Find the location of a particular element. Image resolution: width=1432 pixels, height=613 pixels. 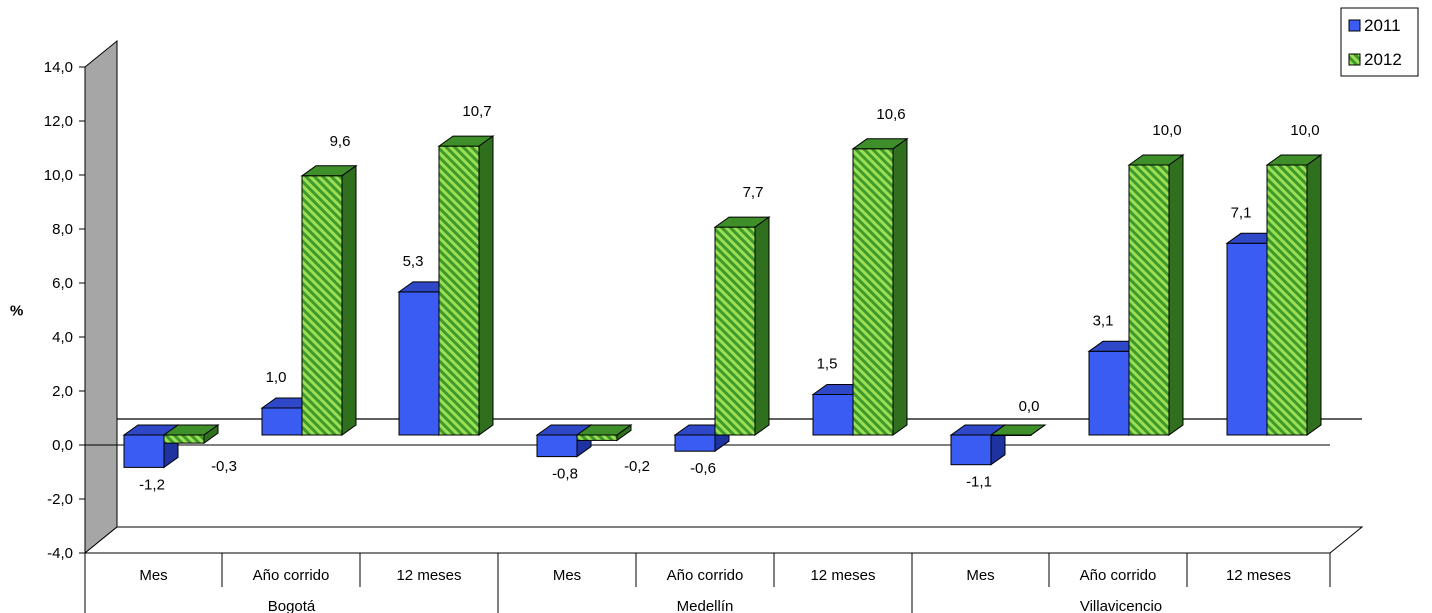

data-label-2011-5: 1,5 is located at coordinates (827, 364).